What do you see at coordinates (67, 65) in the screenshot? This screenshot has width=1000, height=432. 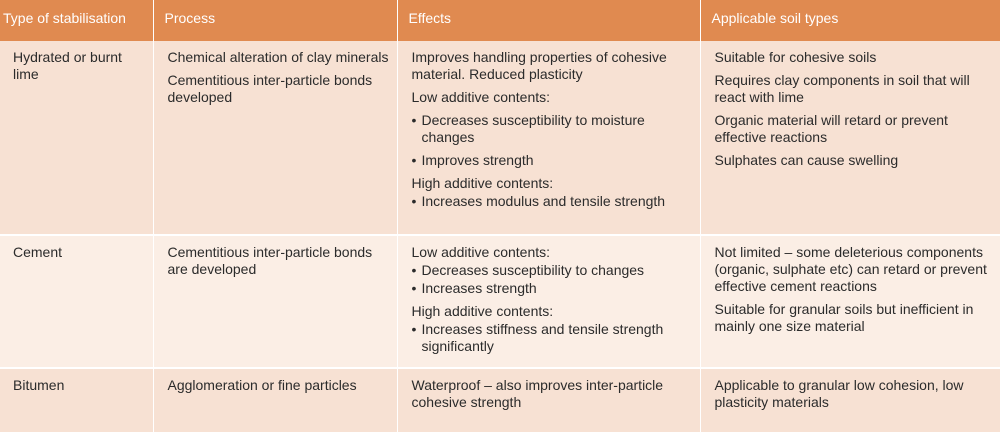 I see `type-label: Hydrated or burnt lime` at bounding box center [67, 65].